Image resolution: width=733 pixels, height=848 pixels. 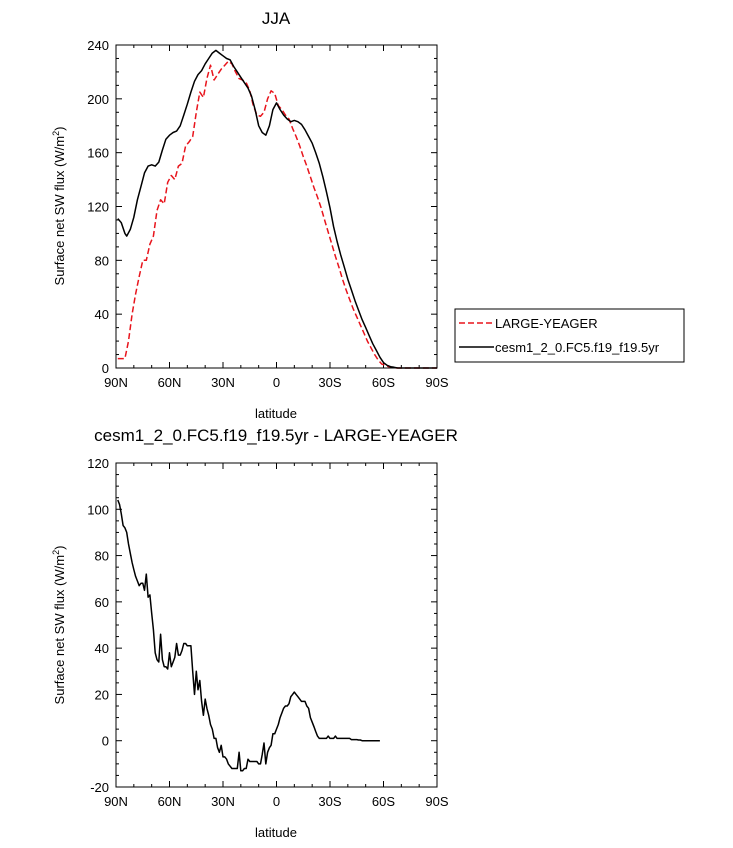 I want to click on bottom-plot-ylabel: Surface net SW flux (W/m2), so click(x=59, y=625).